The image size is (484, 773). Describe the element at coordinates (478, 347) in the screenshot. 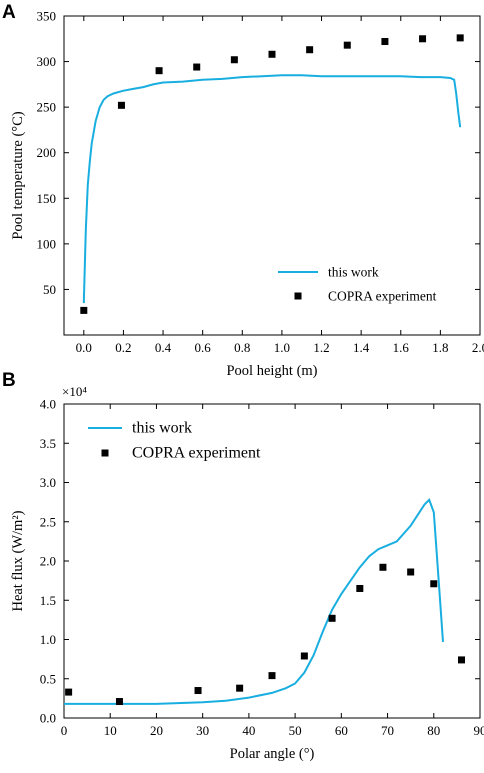

I see `x-tick-label-a: 2.0` at that location.